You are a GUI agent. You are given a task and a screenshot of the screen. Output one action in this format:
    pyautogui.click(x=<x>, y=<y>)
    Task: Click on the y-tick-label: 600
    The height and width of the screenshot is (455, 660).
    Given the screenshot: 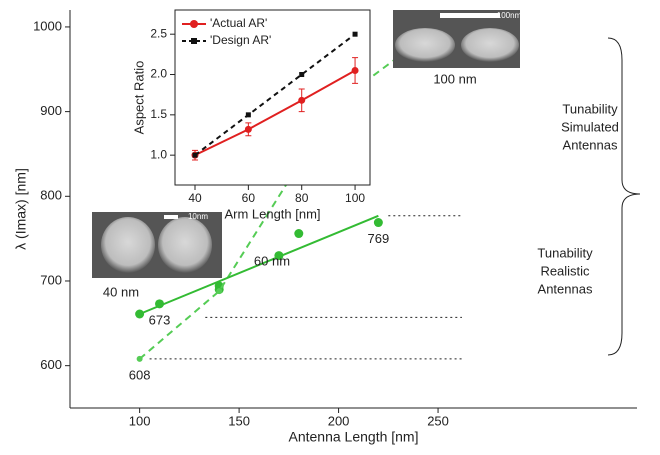 What is the action you would take?
    pyautogui.click(x=51, y=364)
    